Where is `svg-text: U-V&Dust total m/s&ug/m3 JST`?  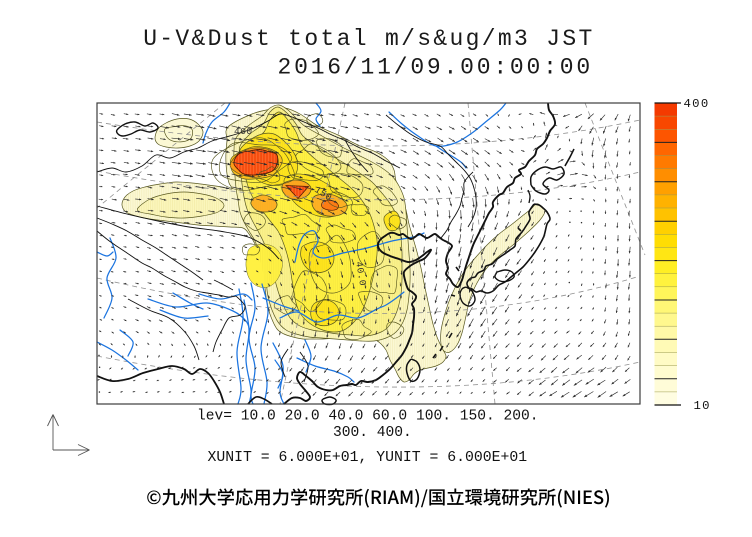 svg-text: U-V&Dust total m/s&ug/m3 JST is located at coordinates (368, 39).